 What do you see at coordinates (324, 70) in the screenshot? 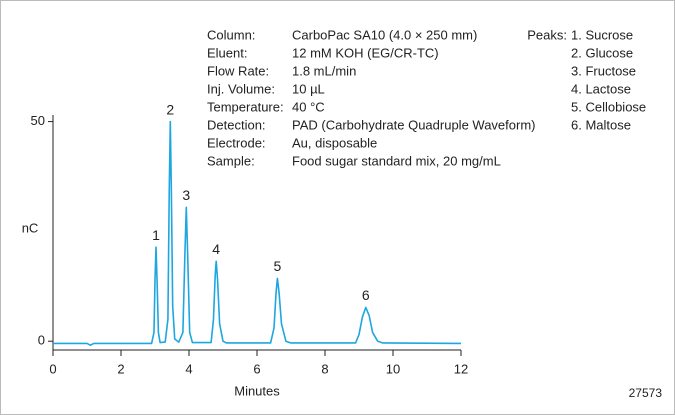
I see `condition-value: 1.8 mL/min` at bounding box center [324, 70].